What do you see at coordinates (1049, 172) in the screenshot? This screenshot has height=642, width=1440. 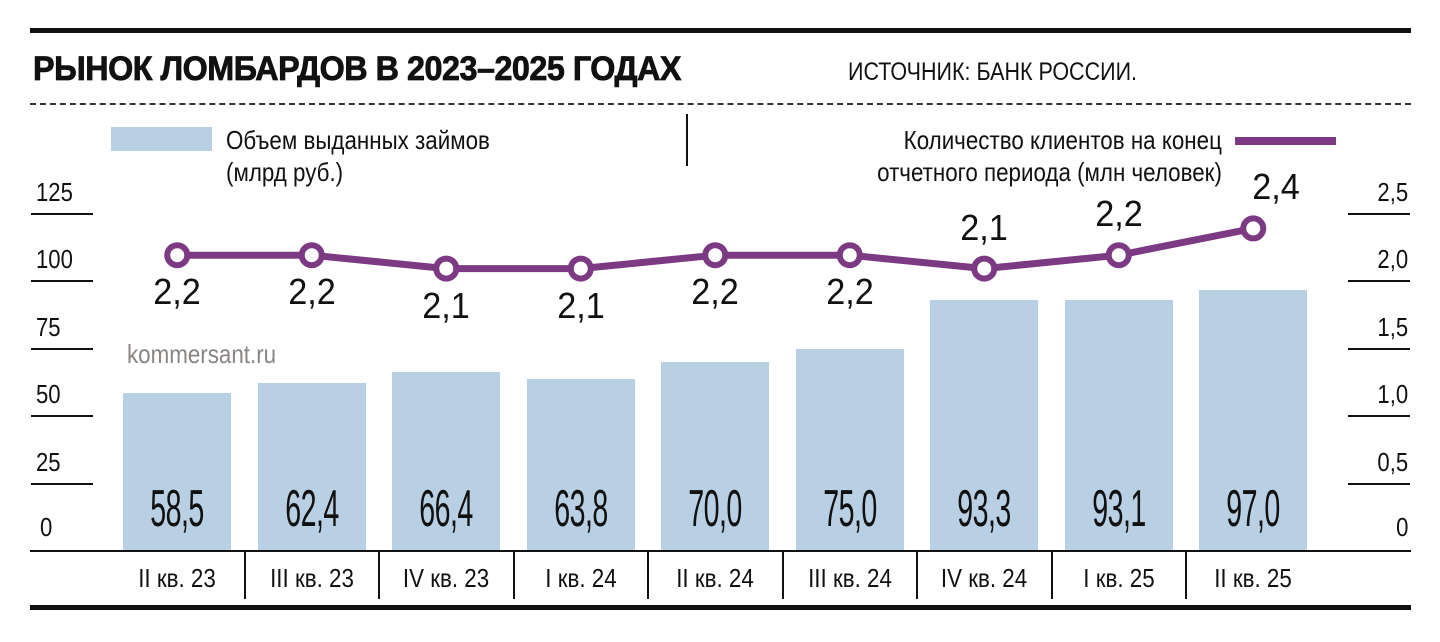 I see `legend-line-line2: отчетного периода (млн человек)` at bounding box center [1049, 172].